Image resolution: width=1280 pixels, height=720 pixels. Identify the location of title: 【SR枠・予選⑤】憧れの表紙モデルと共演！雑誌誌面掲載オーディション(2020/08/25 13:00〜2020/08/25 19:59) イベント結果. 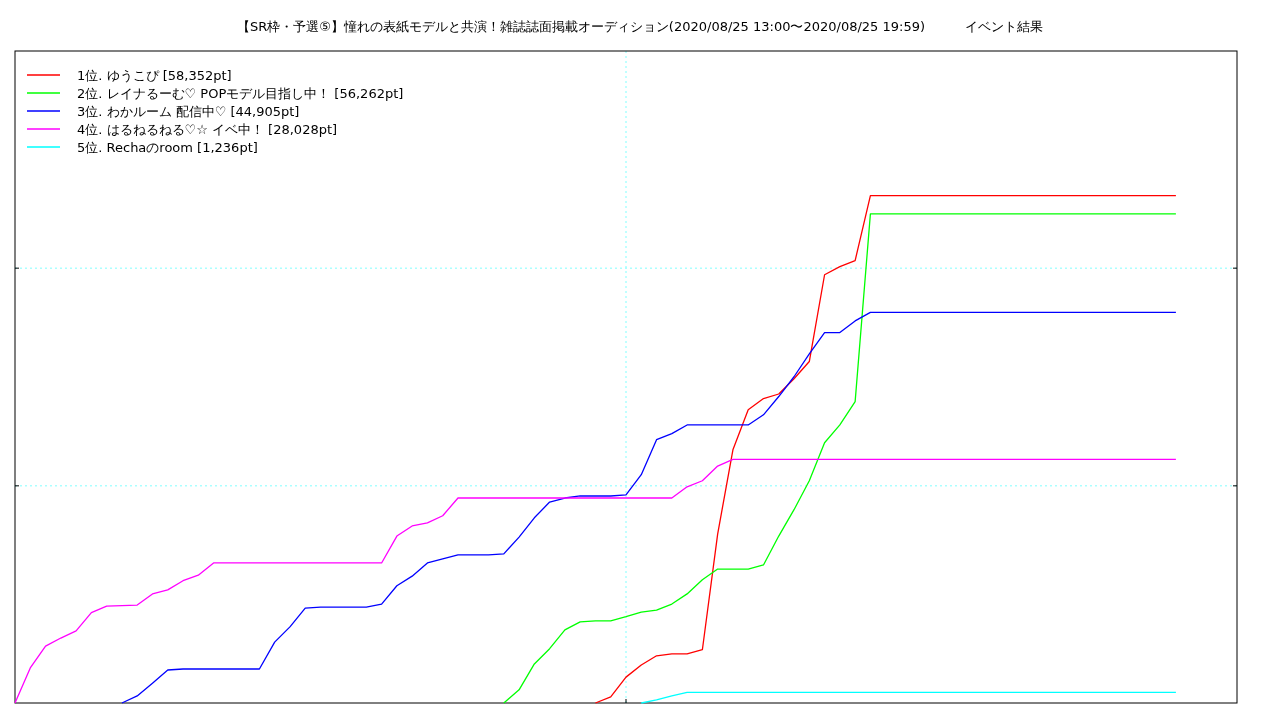
(640, 26).